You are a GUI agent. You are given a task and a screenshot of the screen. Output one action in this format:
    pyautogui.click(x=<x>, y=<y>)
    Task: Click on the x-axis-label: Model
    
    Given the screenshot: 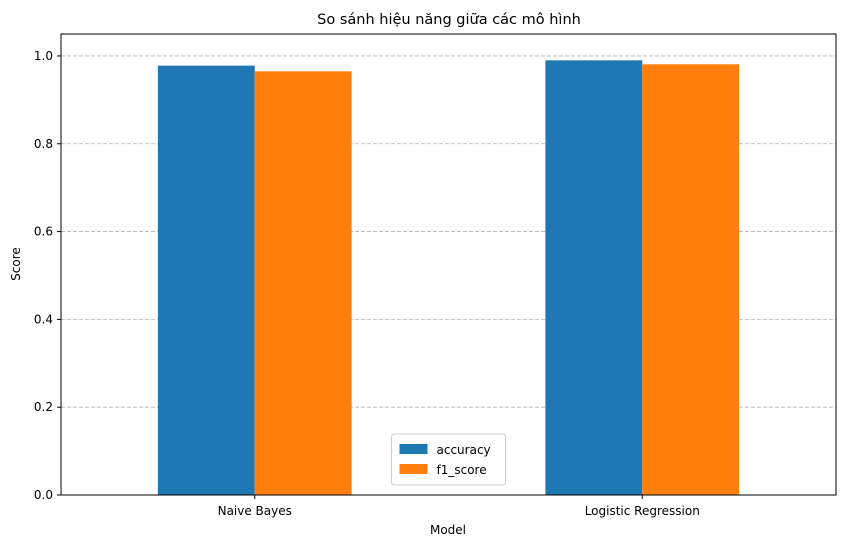 What is the action you would take?
    pyautogui.click(x=448, y=530)
    